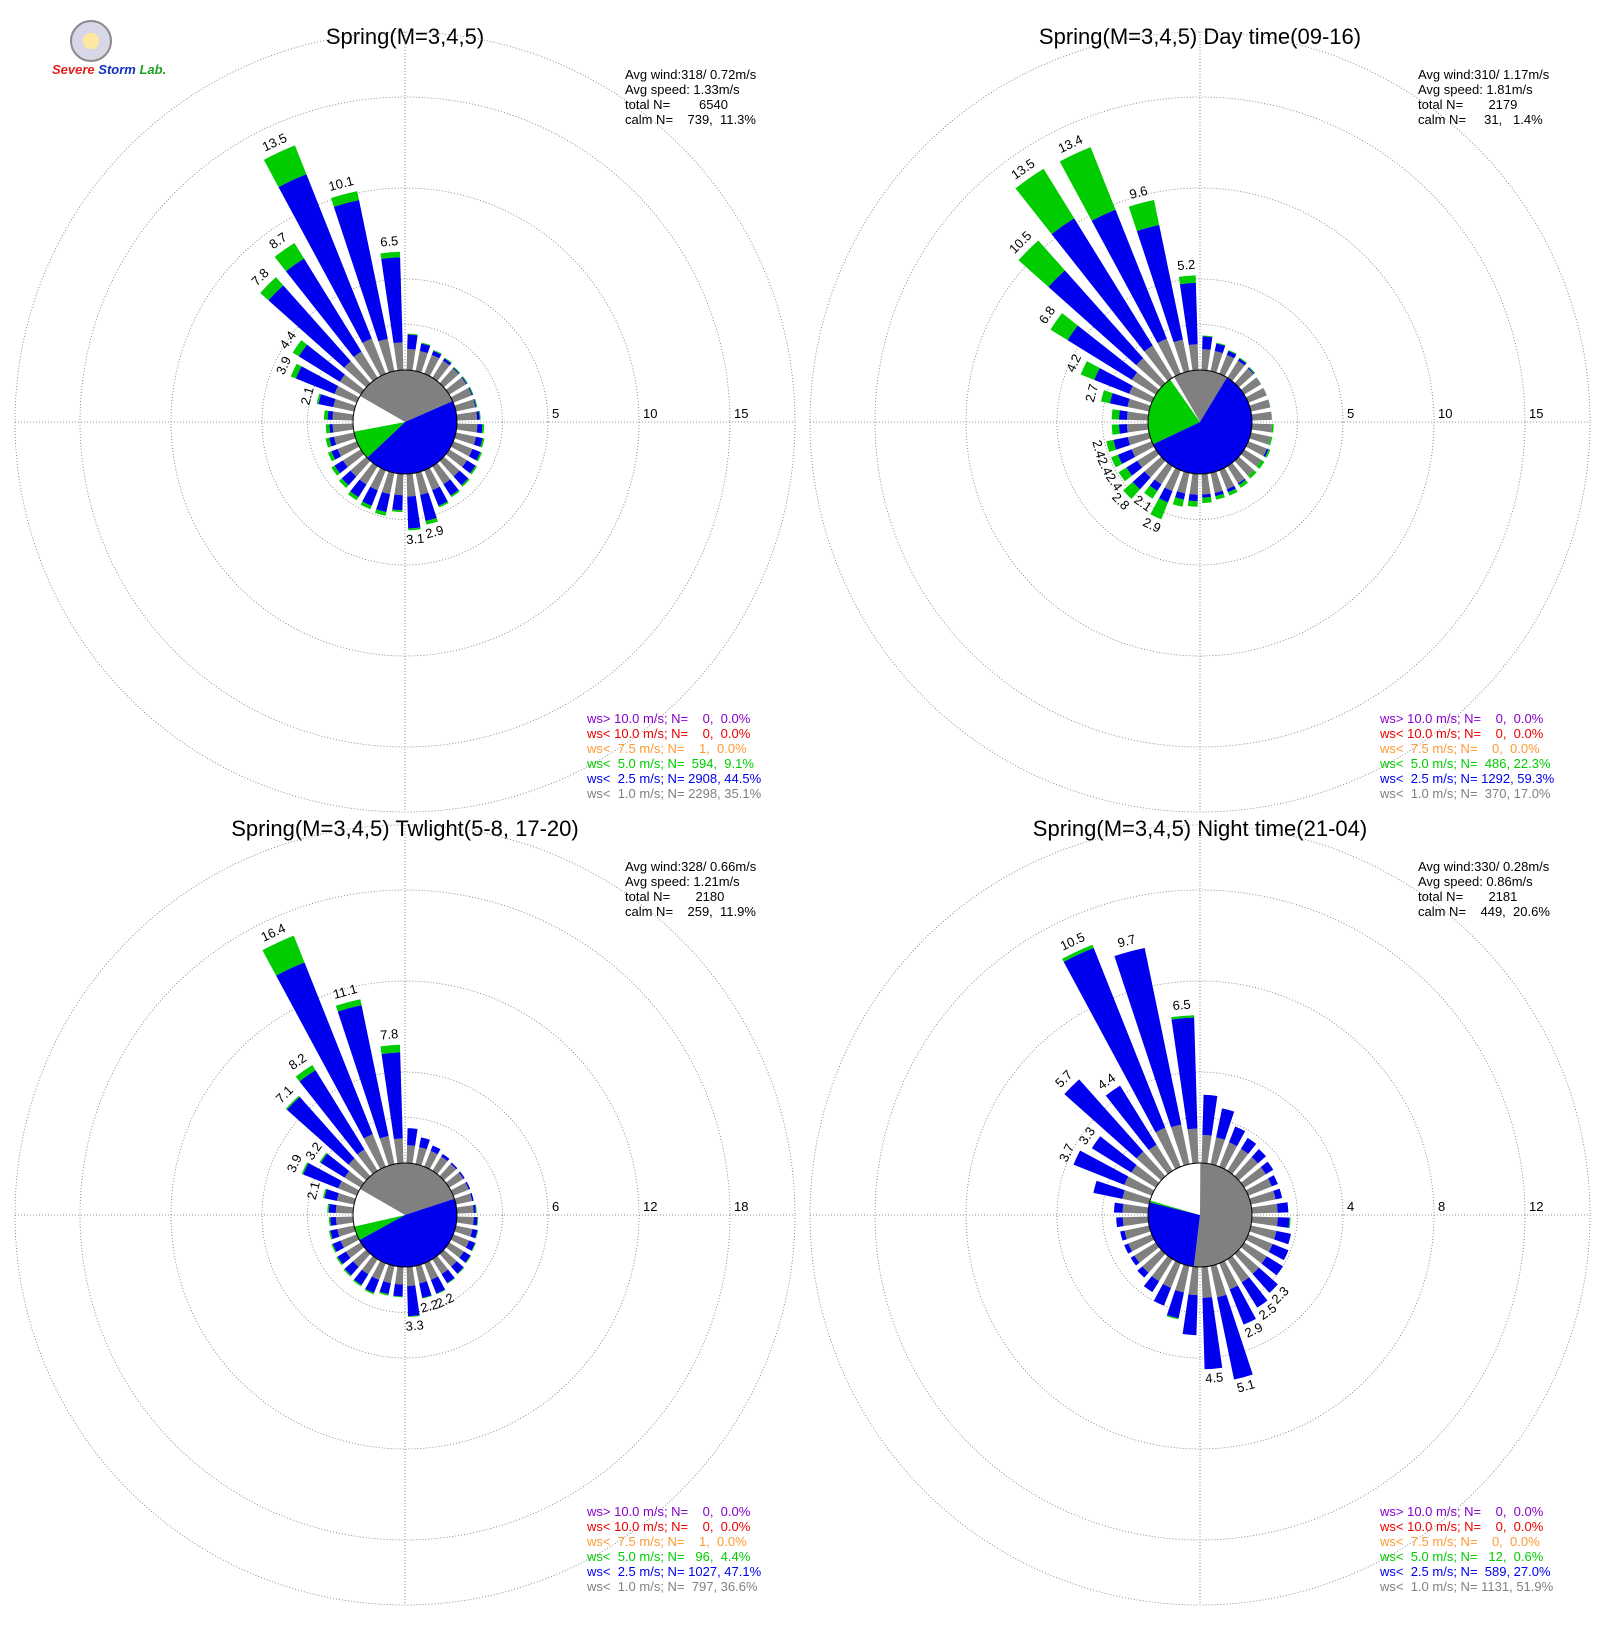 This screenshot has height=1640, width=1620. I want to click on ring-tick-label: 6, so click(555, 1206).